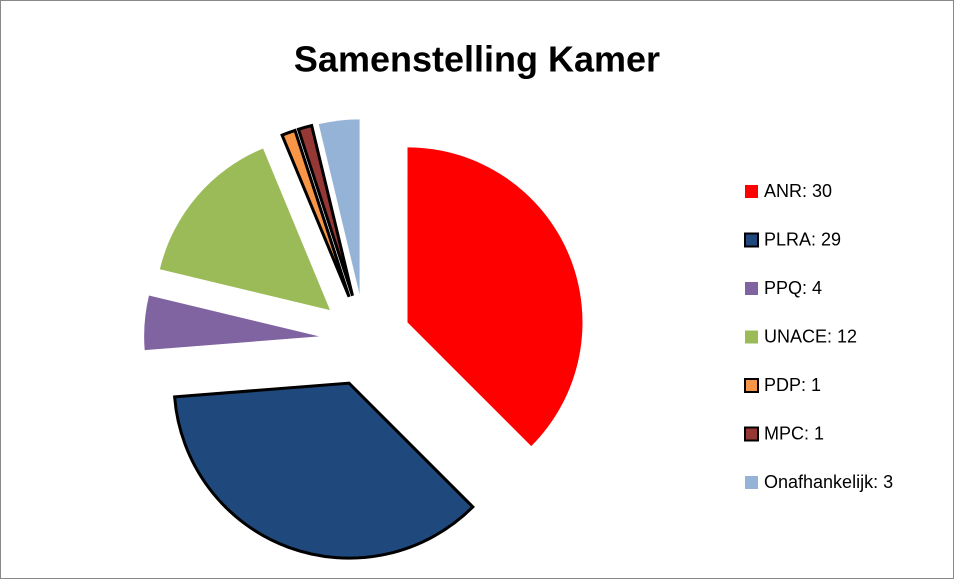 This screenshot has width=954, height=579. Describe the element at coordinates (794, 433) in the screenshot. I see `legend-label: MPC: 1` at that location.